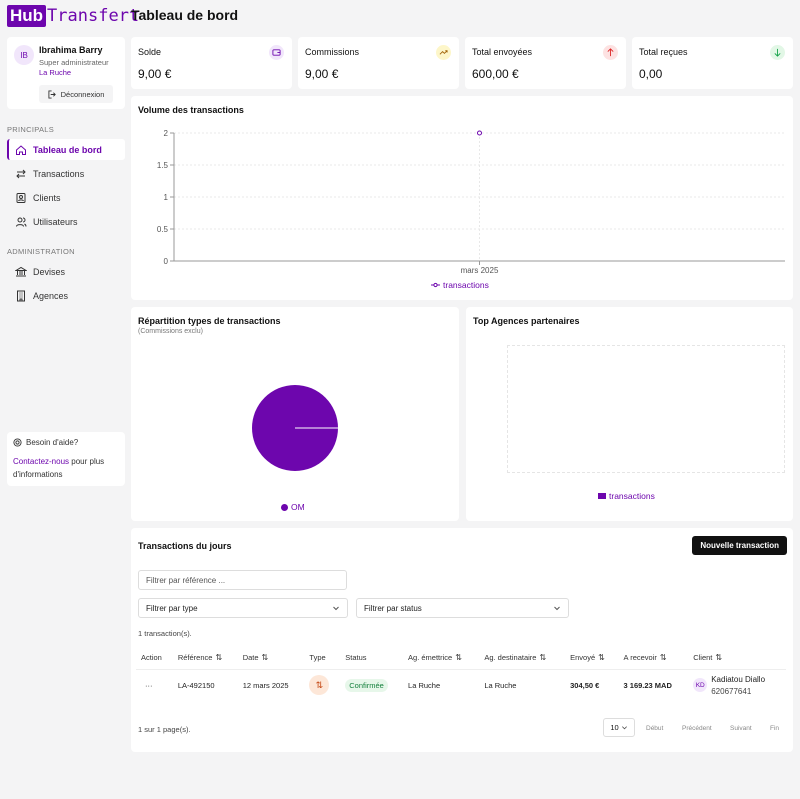 The height and width of the screenshot is (799, 800). What do you see at coordinates (21, 222) in the screenshot?
I see `users-icon` at bounding box center [21, 222].